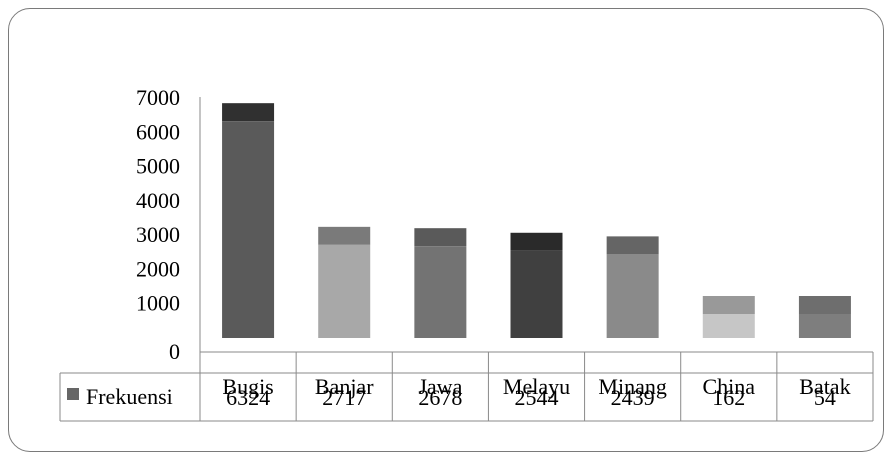  Describe the element at coordinates (73, 394) in the screenshot. I see `legend-key` at that location.